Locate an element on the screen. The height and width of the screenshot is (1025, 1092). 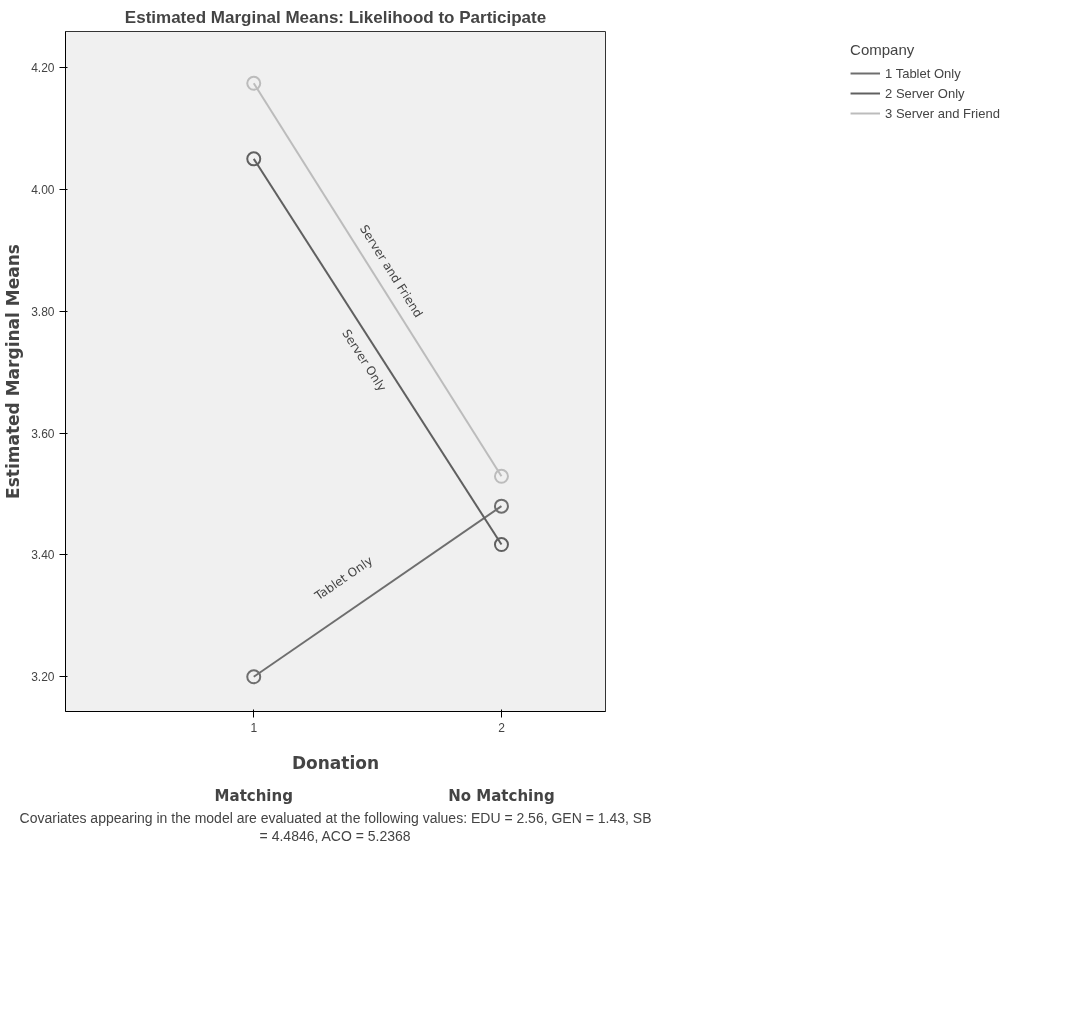
x-tick-label: 1 is located at coordinates (254, 727).